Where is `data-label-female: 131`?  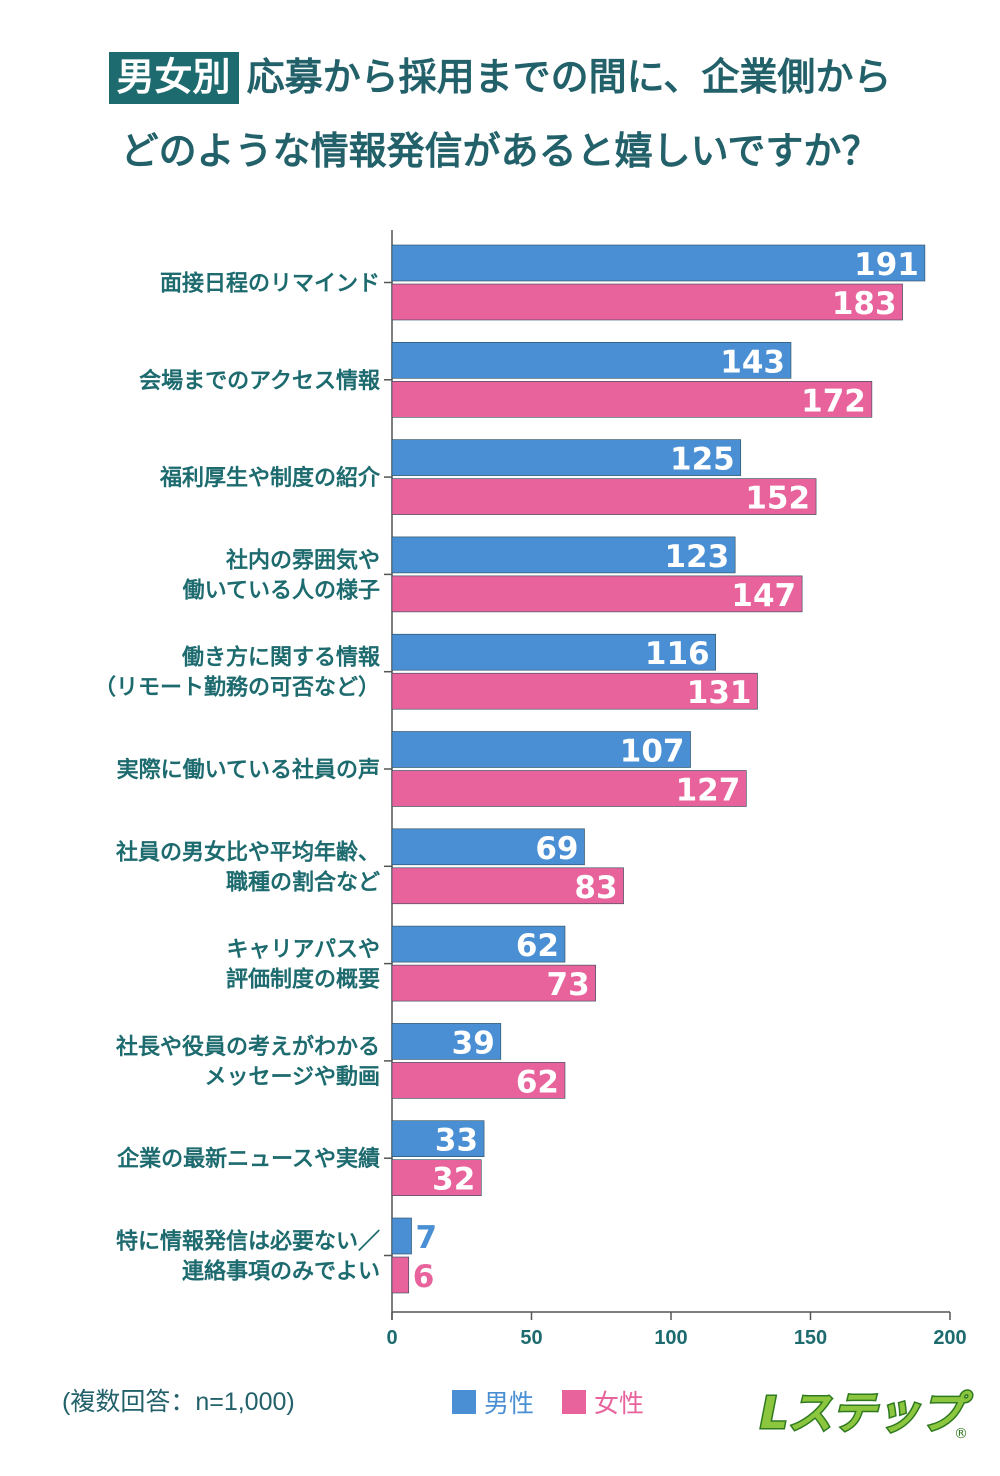 data-label-female: 131 is located at coordinates (719, 693).